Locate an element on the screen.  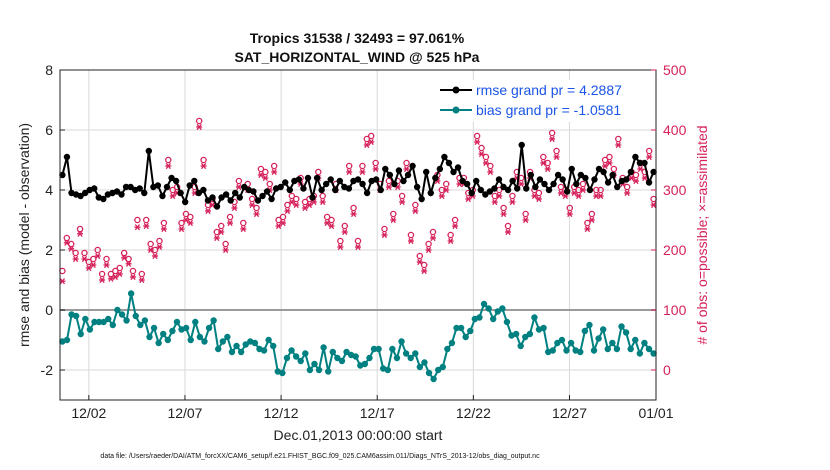
bias-line is located at coordinates (358, 337).